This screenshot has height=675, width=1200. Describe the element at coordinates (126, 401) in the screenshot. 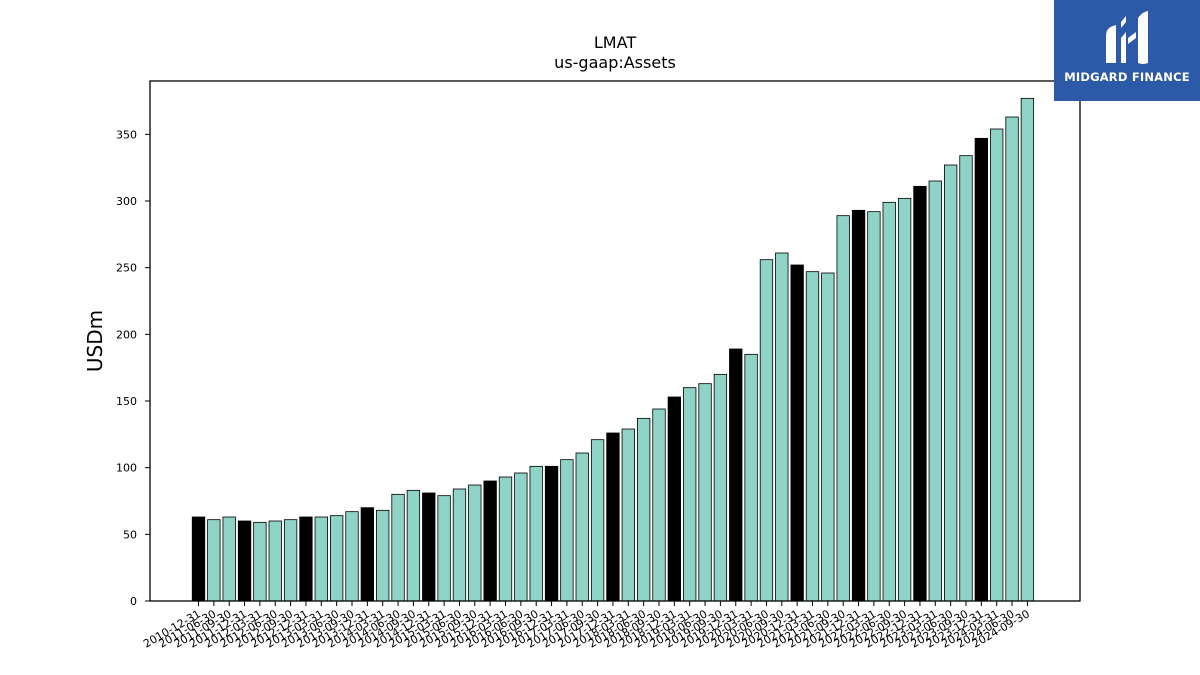

I see `y-tick-label: 150` at that location.